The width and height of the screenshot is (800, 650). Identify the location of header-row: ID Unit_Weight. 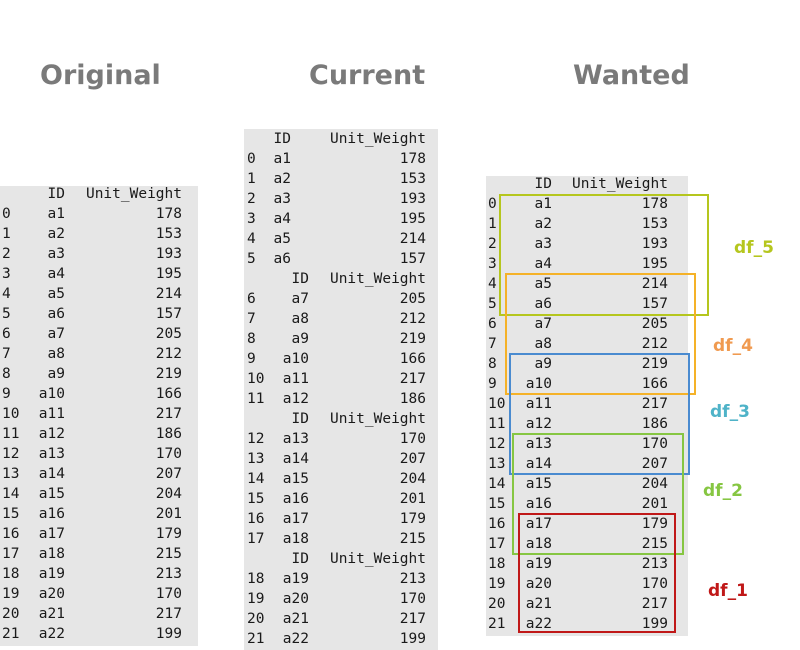
(587, 184).